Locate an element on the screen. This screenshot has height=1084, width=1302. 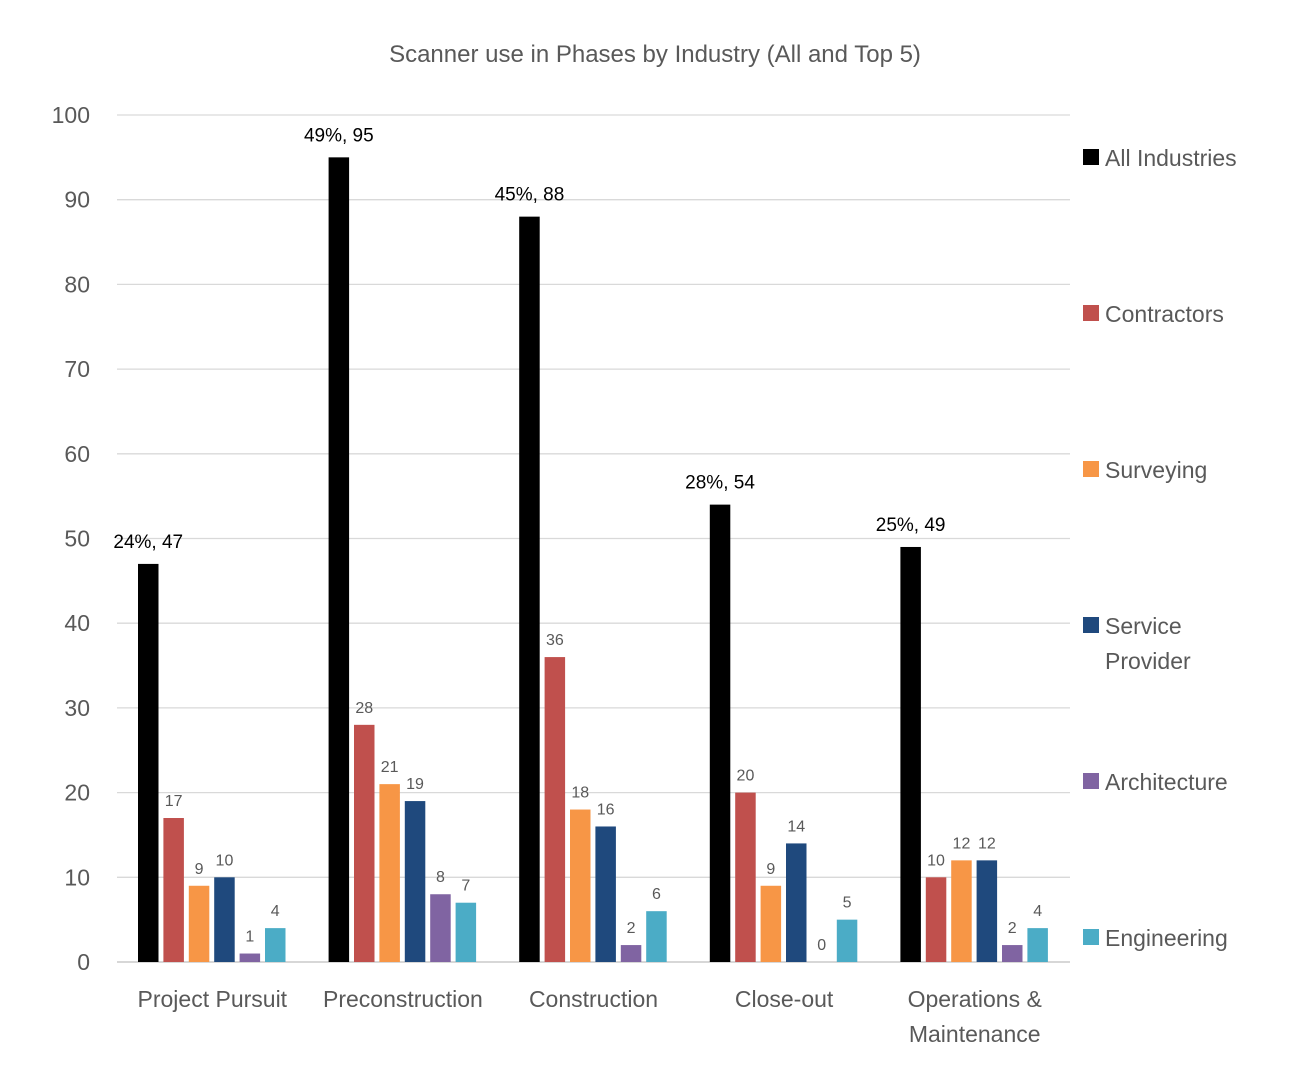
y-tick-label: 10 is located at coordinates (77, 877).